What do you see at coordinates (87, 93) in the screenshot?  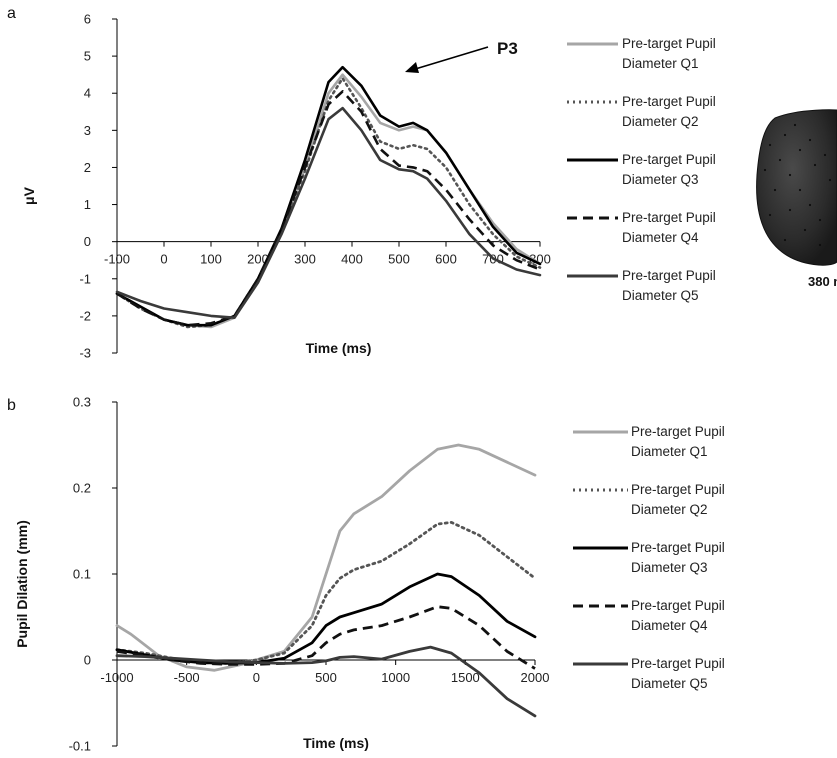 I see `y-tick-label: 4` at bounding box center [87, 93].